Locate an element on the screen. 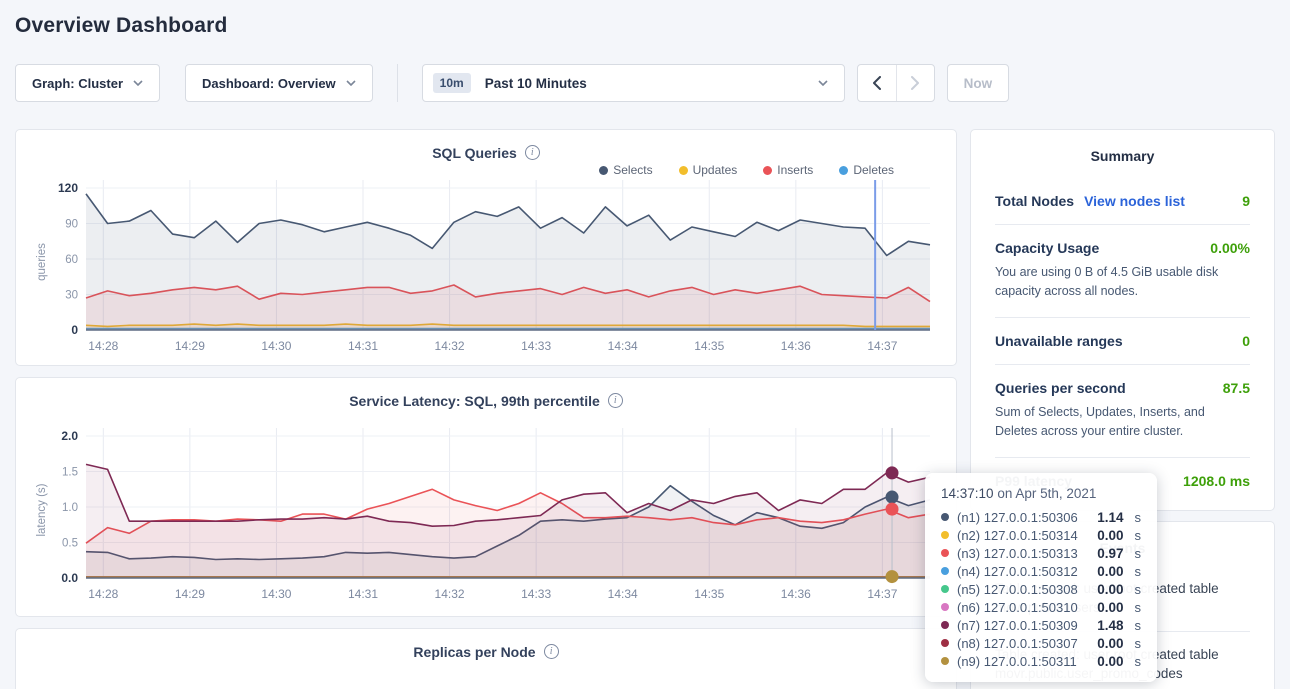 This screenshot has width=1290, height=689. dashboard-select-dropdown: Dashboard: Overview is located at coordinates (279, 83).